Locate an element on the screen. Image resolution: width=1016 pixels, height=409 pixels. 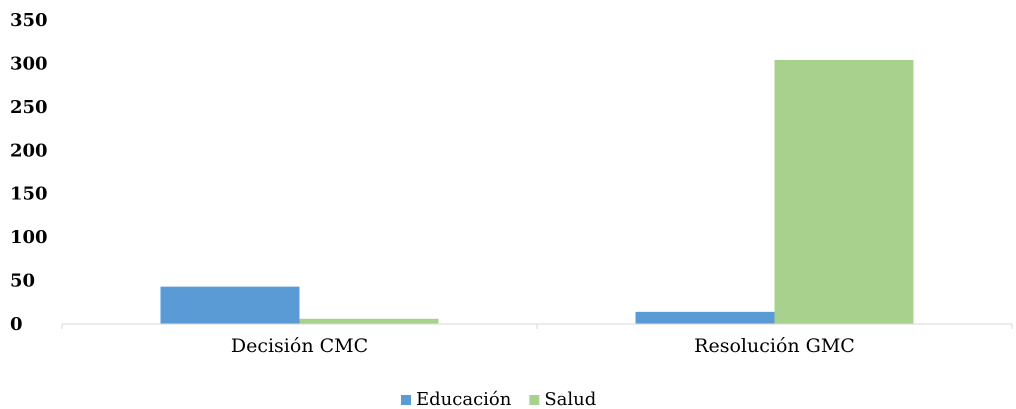
y-tick-label: 350 is located at coordinates (29, 20).